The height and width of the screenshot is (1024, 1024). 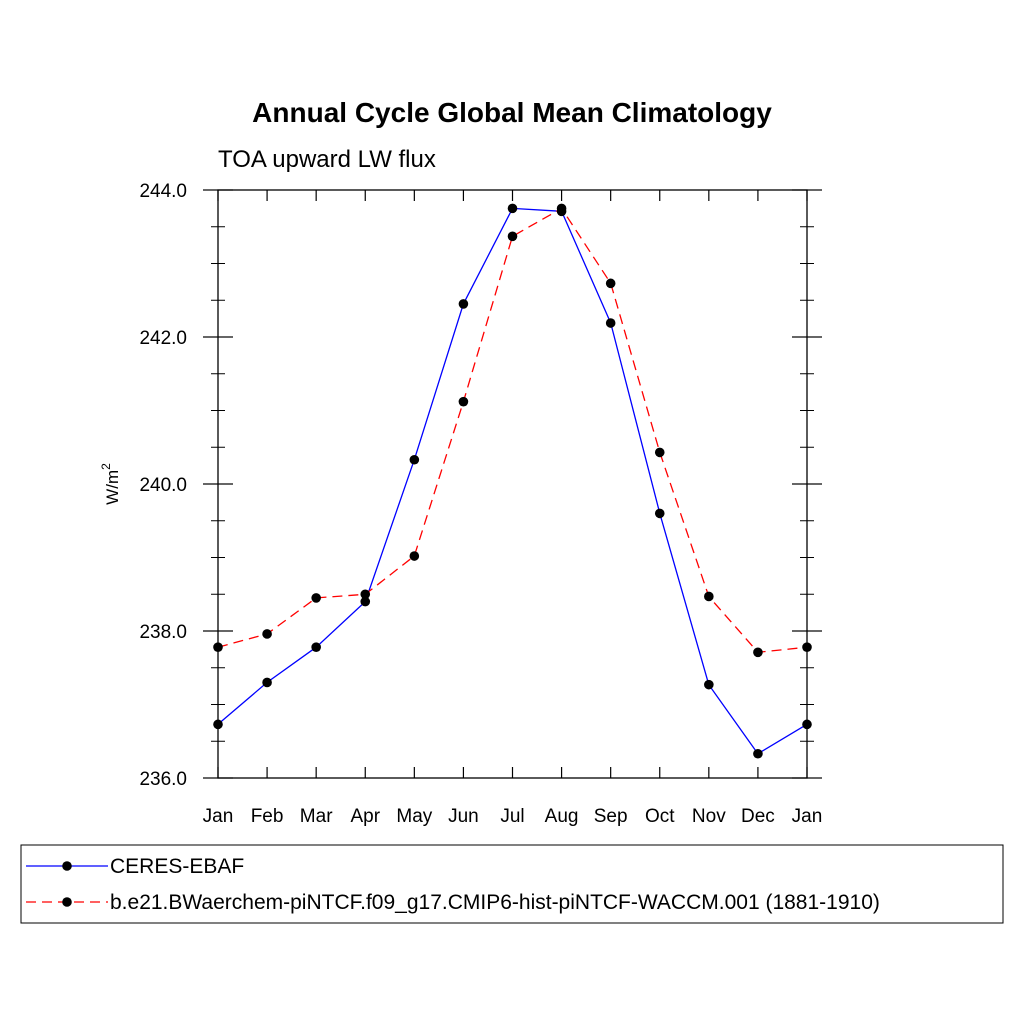 I want to click on chart-subtitle: TOA upward LW flux, so click(x=327, y=159).